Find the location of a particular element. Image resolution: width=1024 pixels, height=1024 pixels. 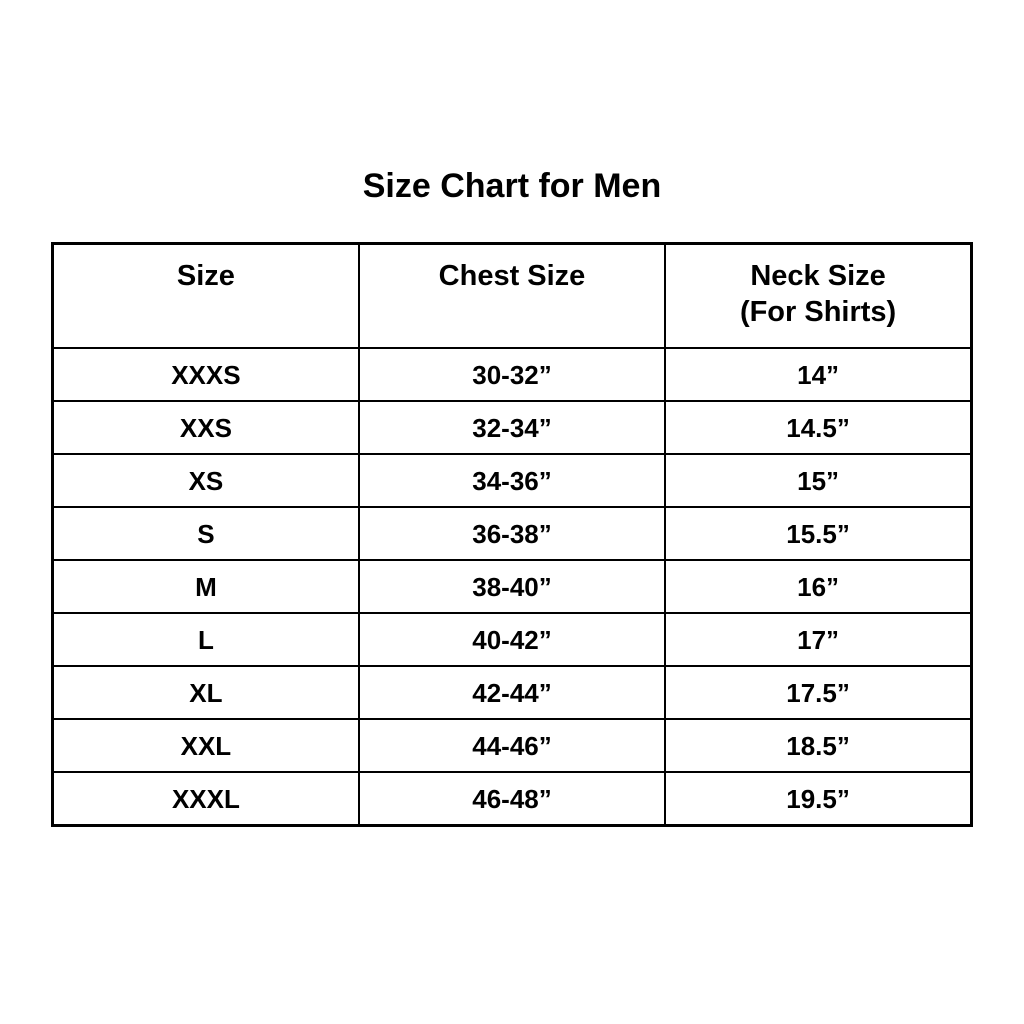

size-cell: XXS is located at coordinates (205, 427).